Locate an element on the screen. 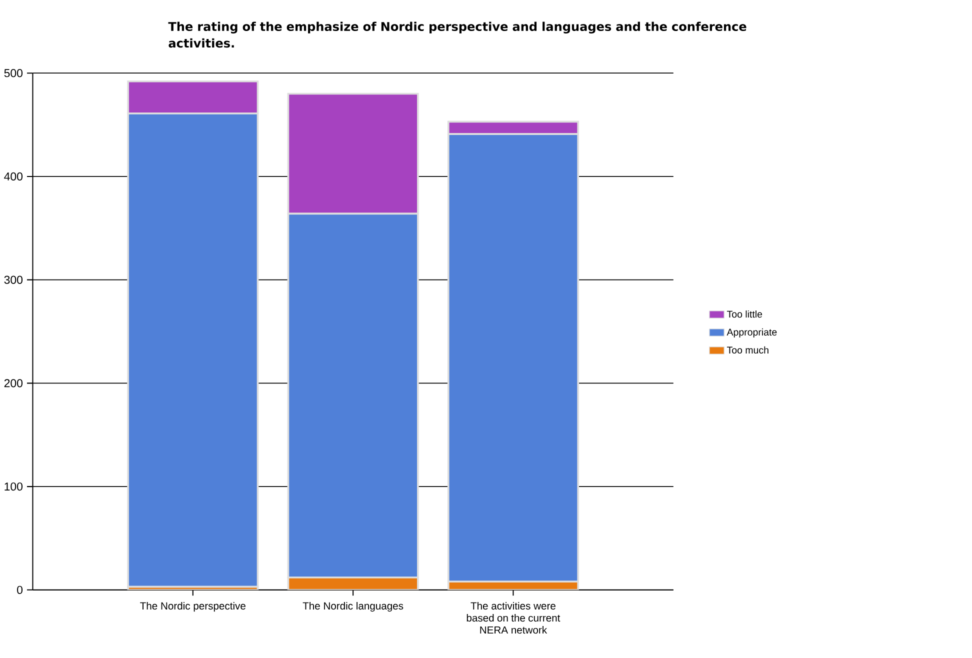  y-tick-label: 300 is located at coordinates (13, 280).